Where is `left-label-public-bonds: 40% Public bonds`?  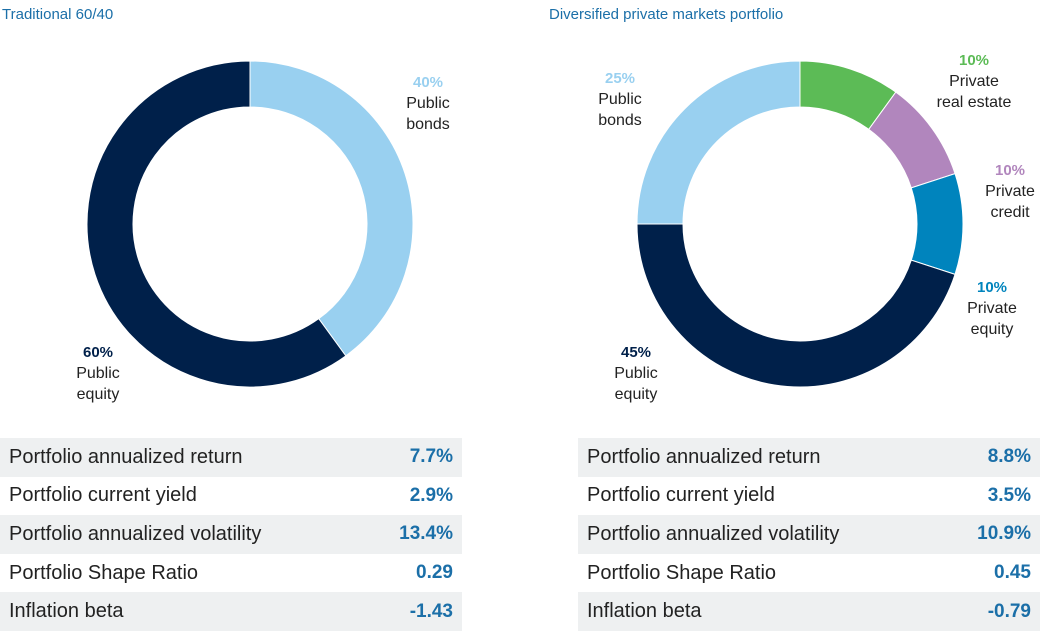 left-label-public-bonds: 40% Public bonds is located at coordinates (428, 103).